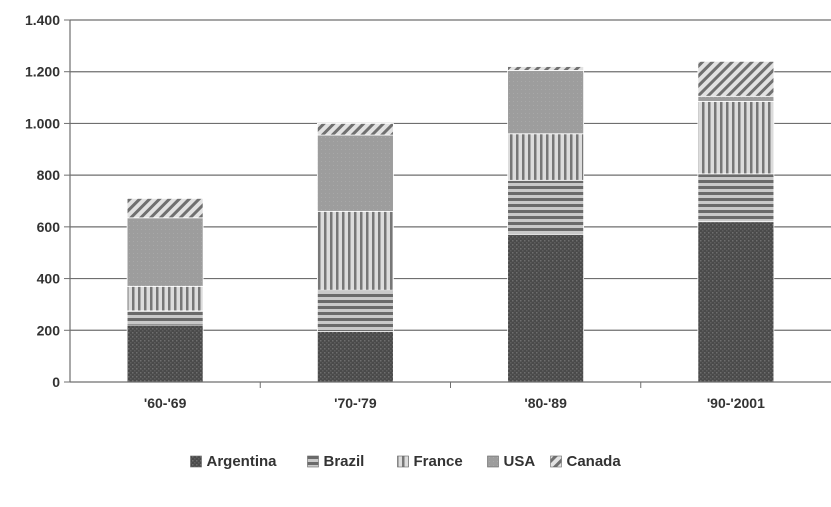 The height and width of the screenshot is (507, 831). I want to click on legend-swatch-argentina, so click(196, 461).